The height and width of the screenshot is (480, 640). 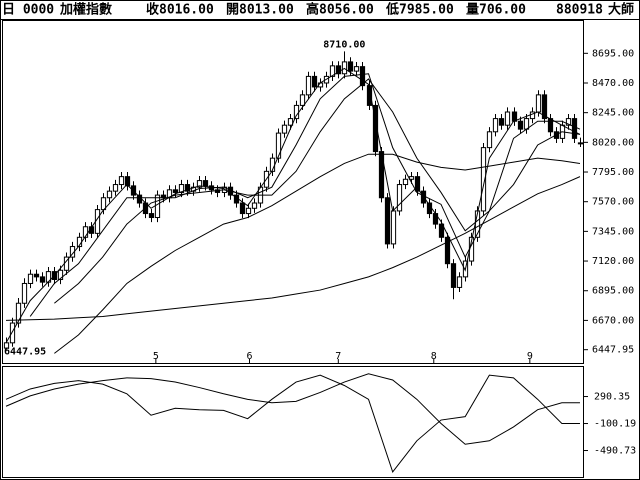 What do you see at coordinates (434, 356) in the screenshot?
I see `x-tick-label: 8` at bounding box center [434, 356].